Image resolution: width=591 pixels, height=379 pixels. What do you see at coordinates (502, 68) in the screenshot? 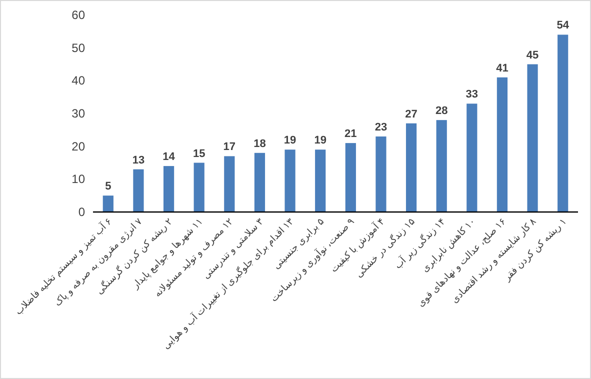
I see `data-label: 41` at bounding box center [502, 68].